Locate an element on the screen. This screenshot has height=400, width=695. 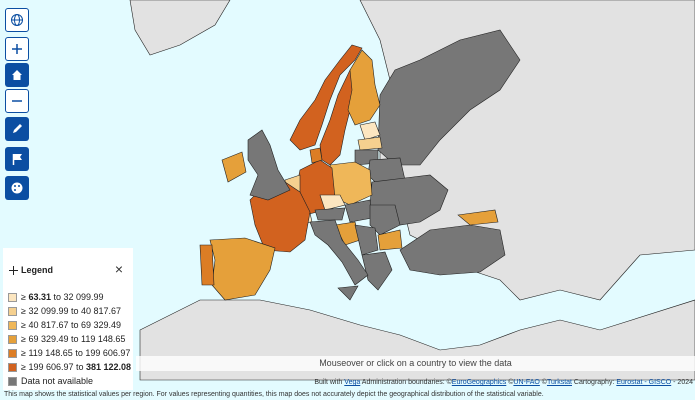
globe-button is located at coordinates (17, 20).